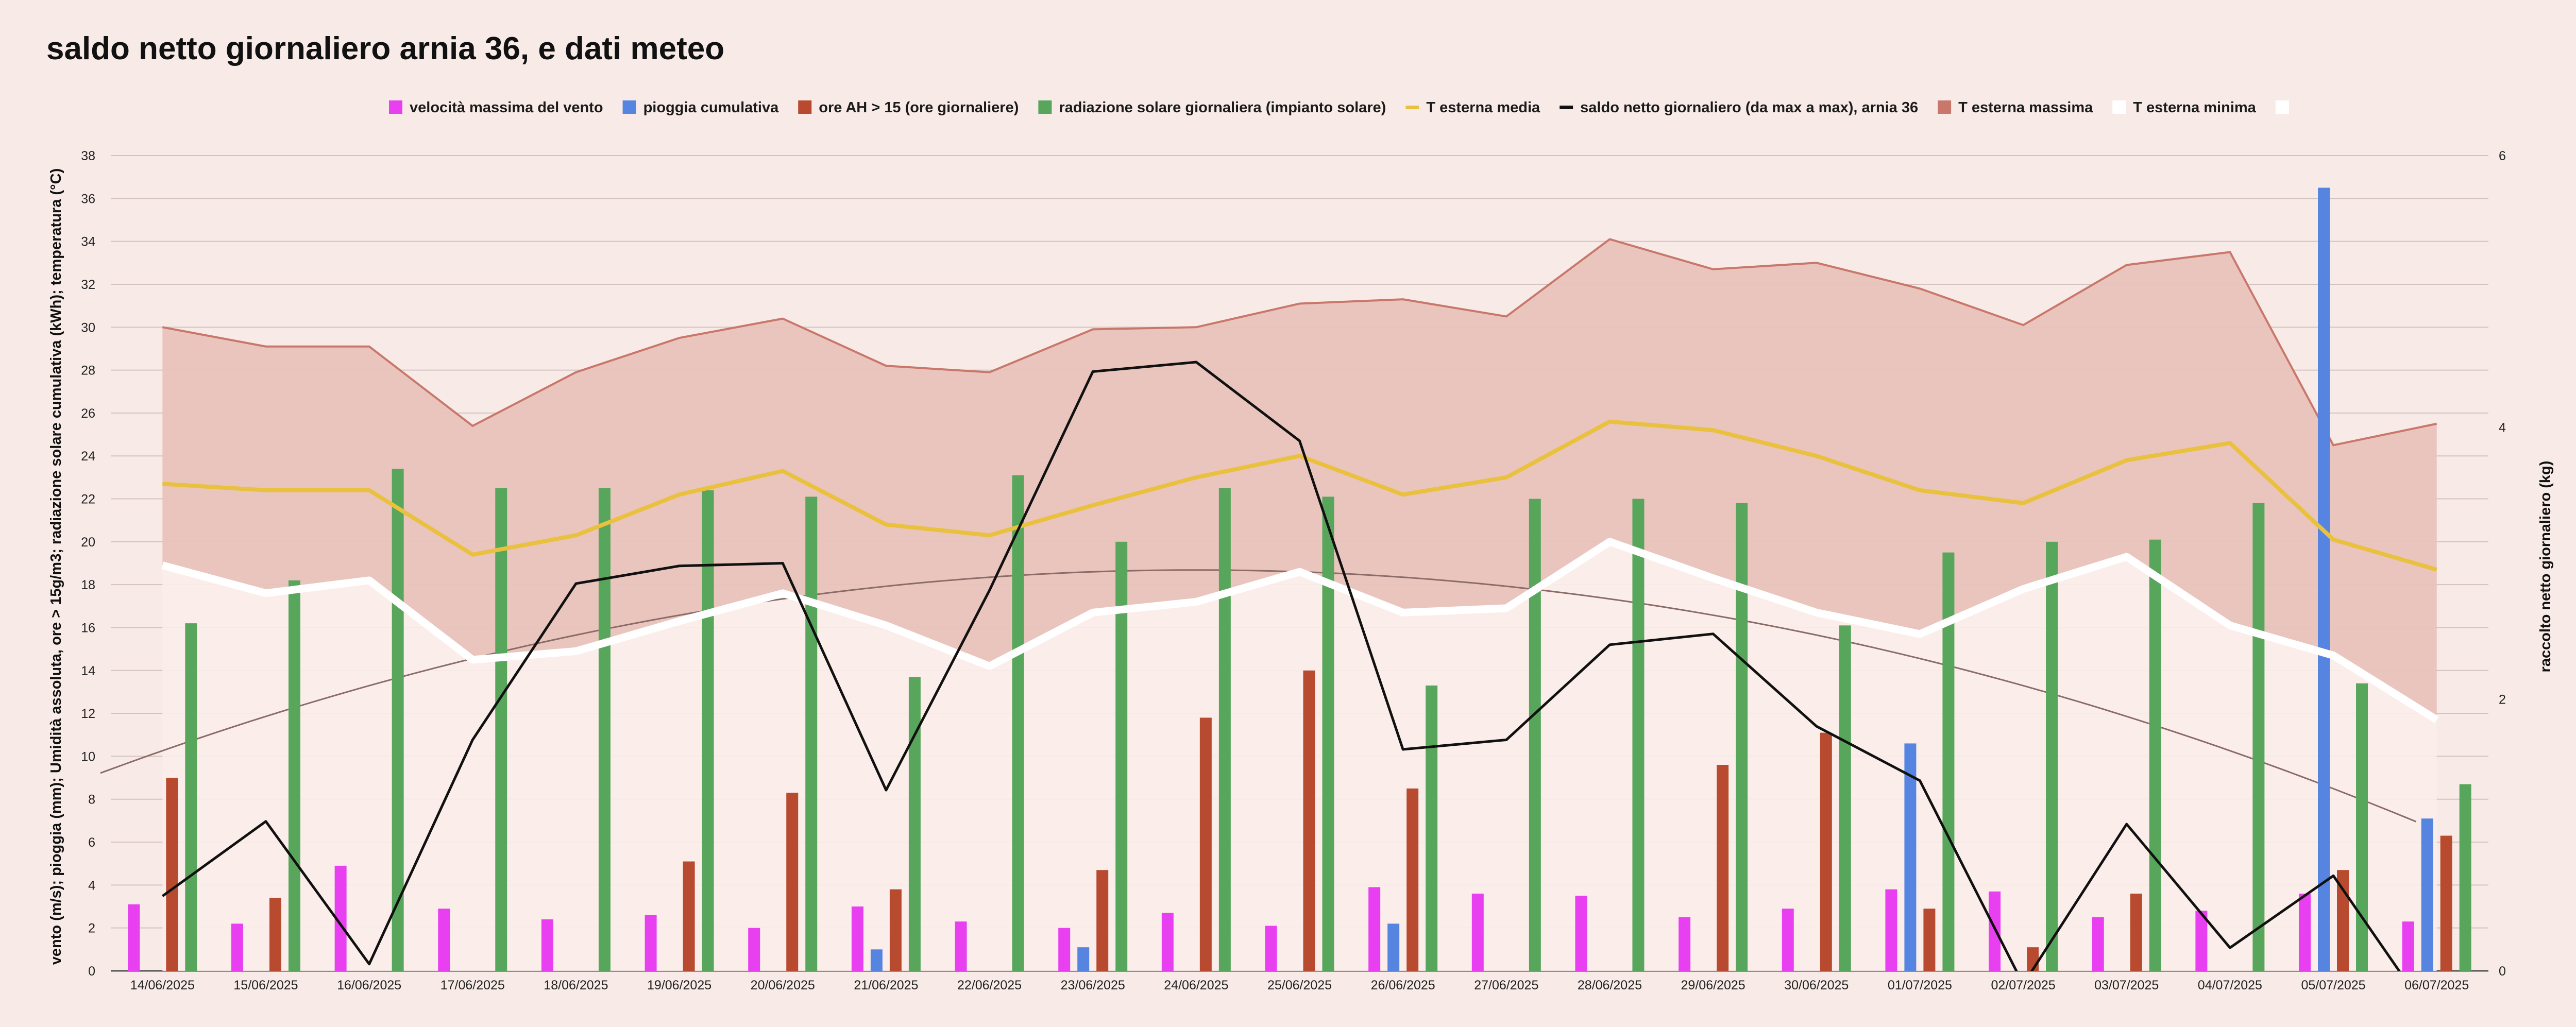 This screenshot has width=2576, height=1027. I want to click on y-tick-left: 22, so click(88, 499).